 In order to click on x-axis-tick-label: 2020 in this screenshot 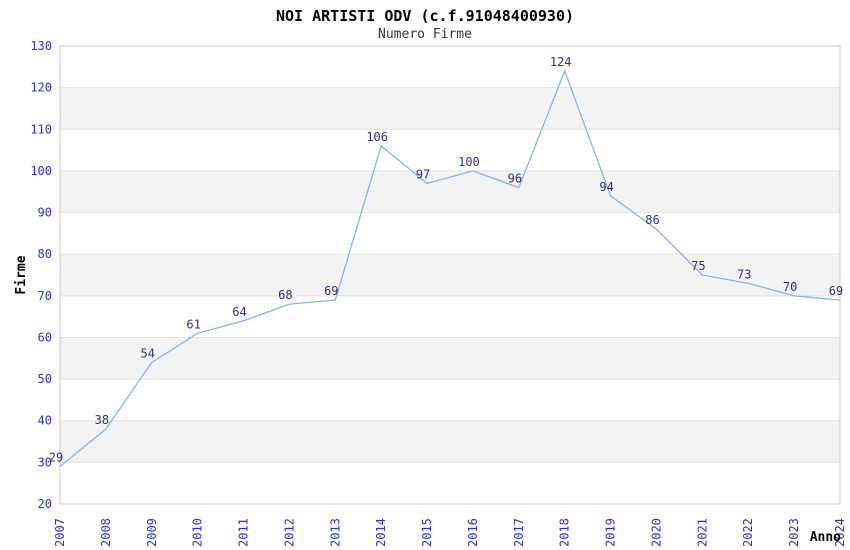, I will do `click(656, 532)`.